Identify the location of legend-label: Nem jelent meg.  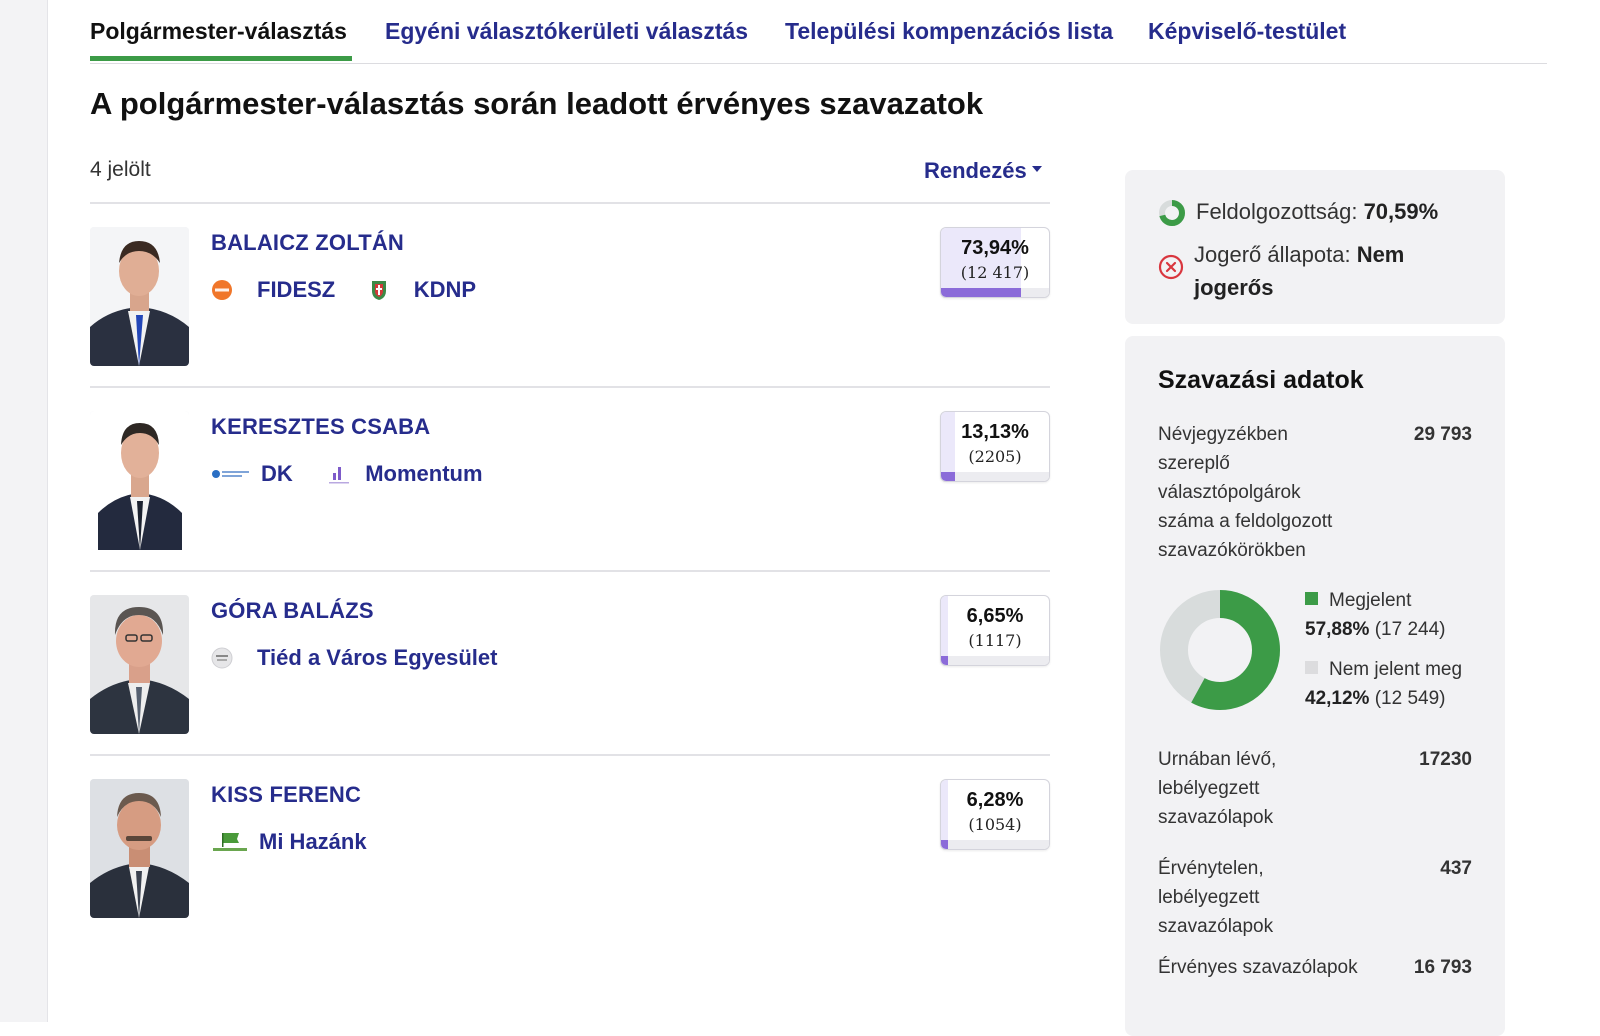
(1396, 669).